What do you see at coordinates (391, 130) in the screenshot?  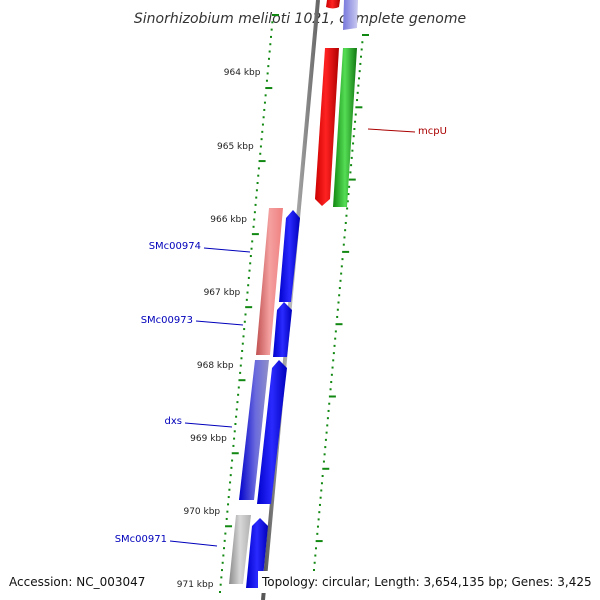 I see `leader-mcpU` at bounding box center [391, 130].